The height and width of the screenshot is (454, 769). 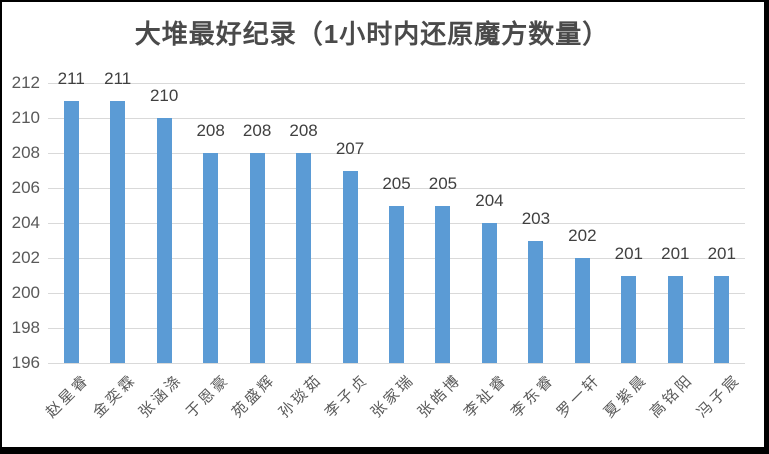 What do you see at coordinates (25, 82) in the screenshot?
I see `y-tick-label: 212` at bounding box center [25, 82].